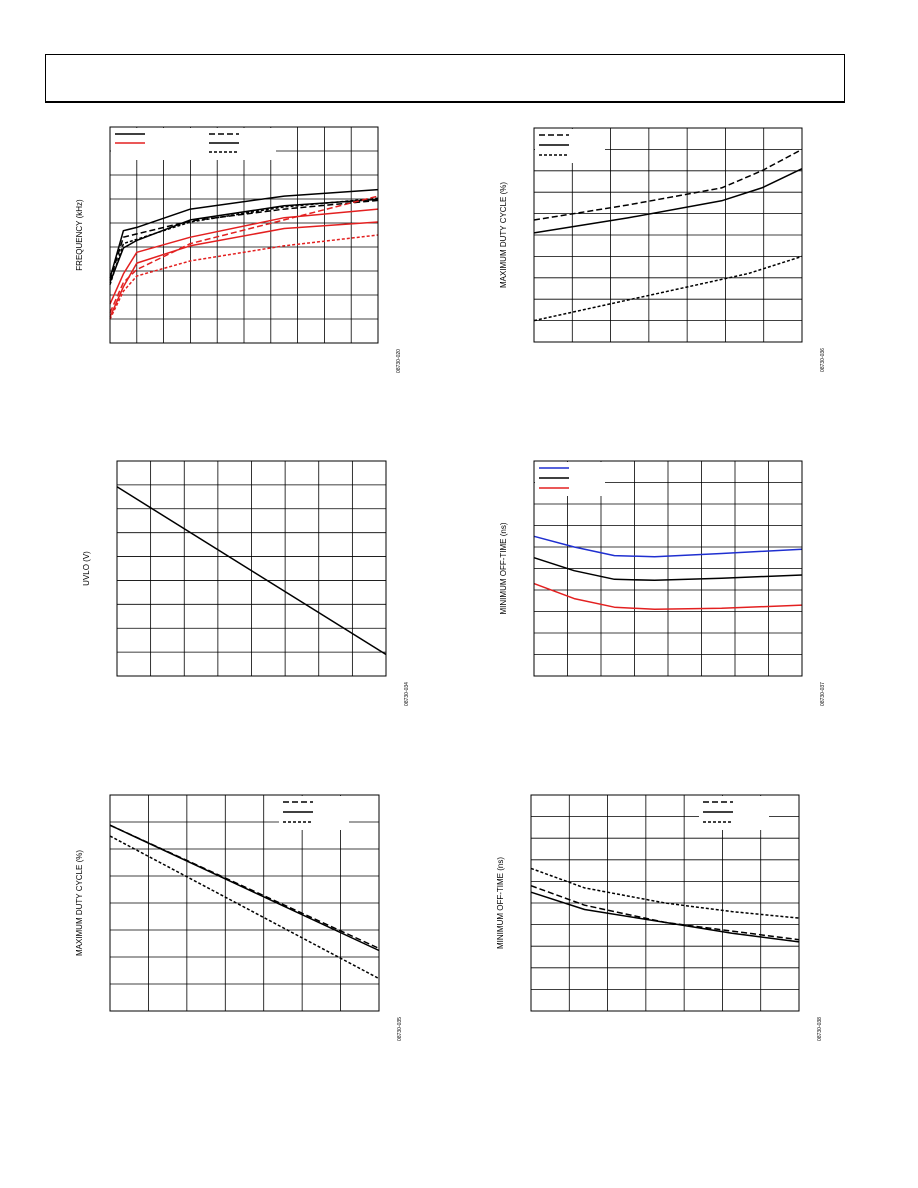 This screenshot has height=1188, width=918. I want to click on figure-id: 08730-034, so click(407, 694).